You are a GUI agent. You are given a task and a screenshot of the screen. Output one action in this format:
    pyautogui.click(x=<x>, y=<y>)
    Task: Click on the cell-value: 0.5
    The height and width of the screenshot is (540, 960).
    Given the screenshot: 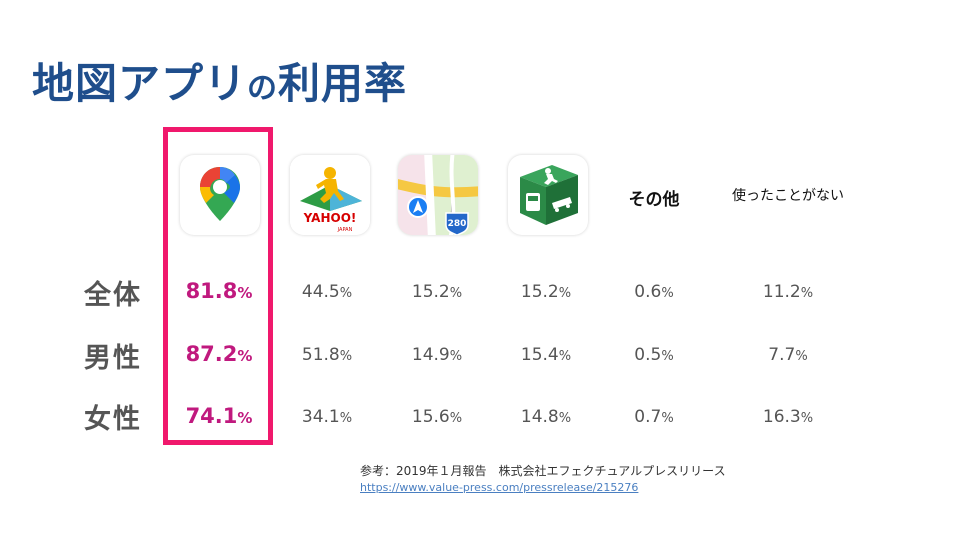 What is the action you would take?
    pyautogui.click(x=648, y=355)
    